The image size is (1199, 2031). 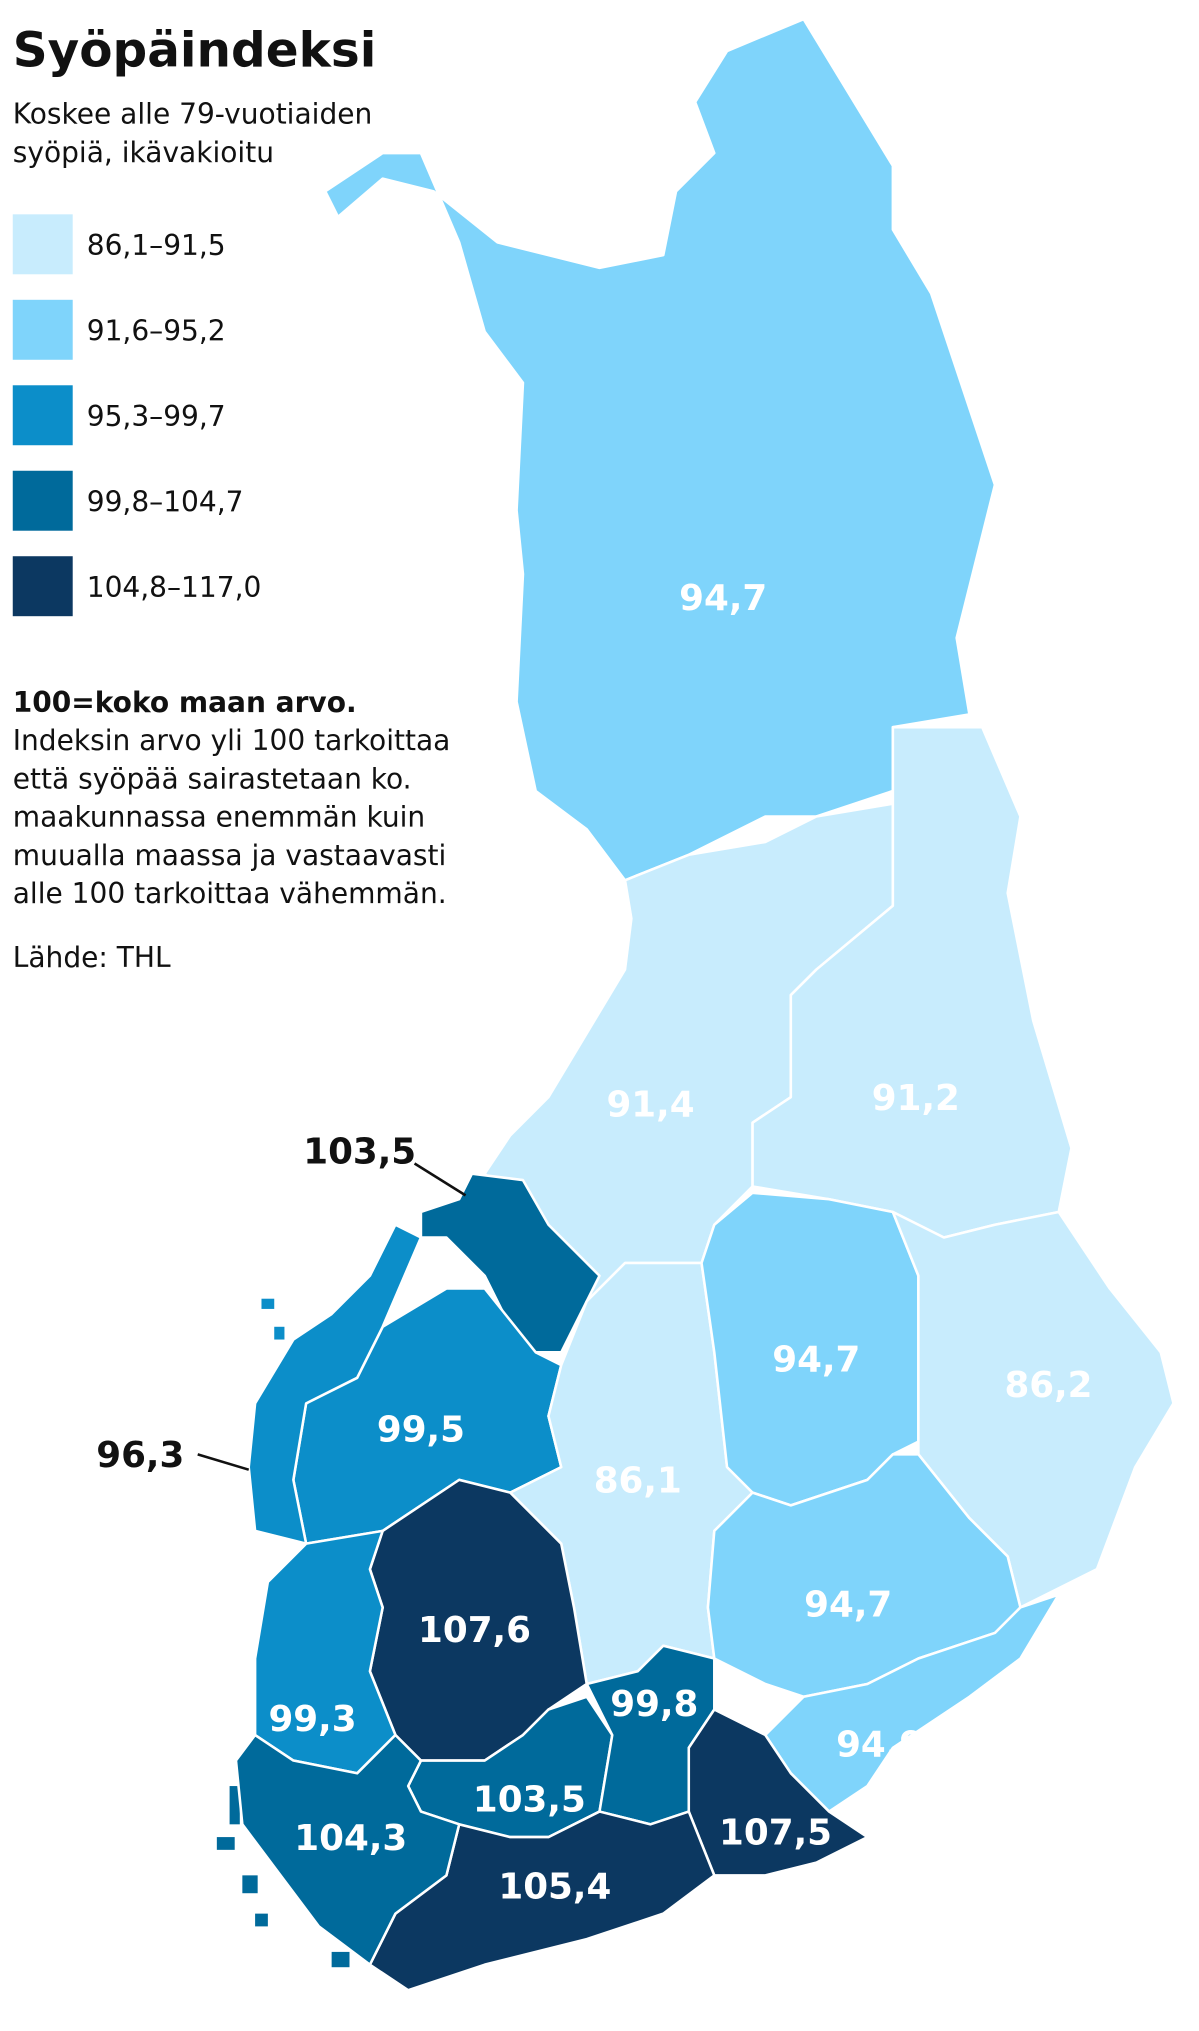 What do you see at coordinates (165, 502) in the screenshot?
I see `legend-label: 99,8–104,7` at bounding box center [165, 502].